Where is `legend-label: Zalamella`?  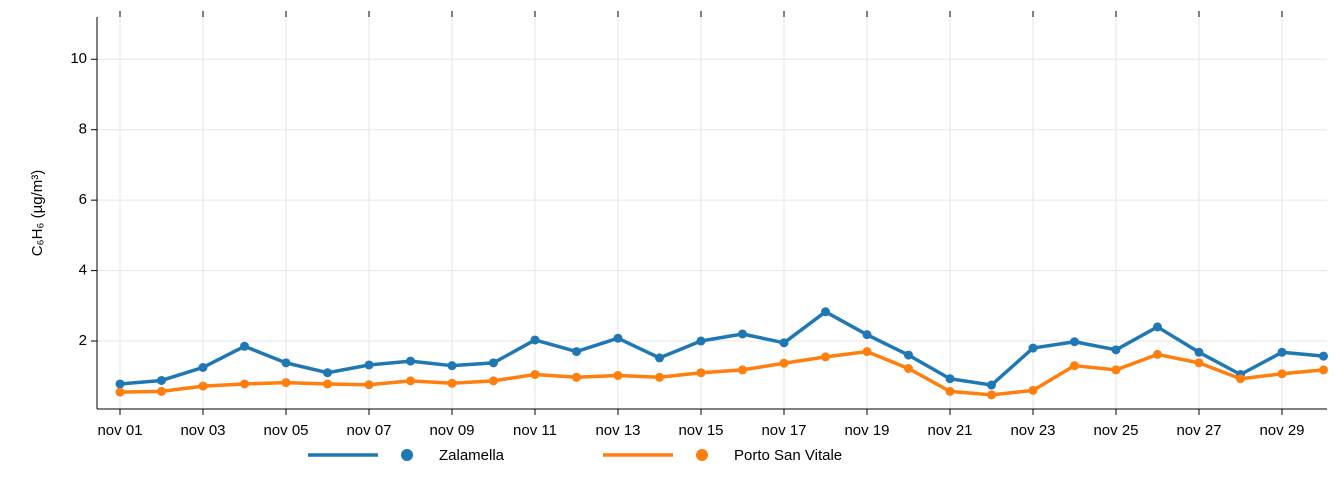 legend-label: Zalamella is located at coordinates (472, 455).